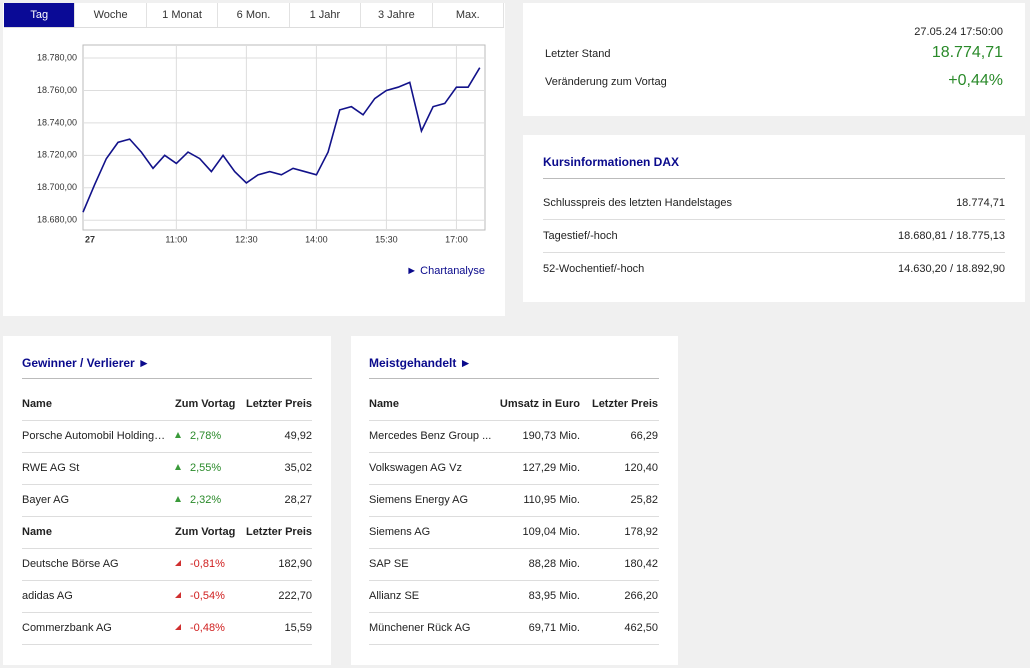 This screenshot has height=668, width=1030. Describe the element at coordinates (400, 532) in the screenshot. I see `cell: Siemens AG` at that location.